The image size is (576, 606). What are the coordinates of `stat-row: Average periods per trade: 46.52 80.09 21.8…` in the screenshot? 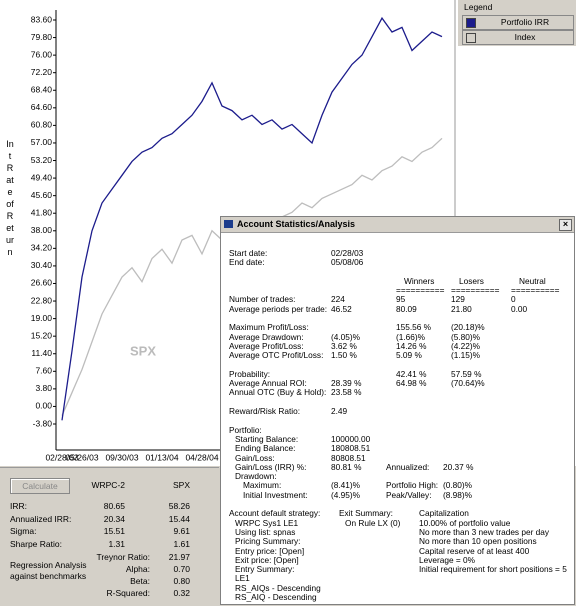 It's located at (397, 308).